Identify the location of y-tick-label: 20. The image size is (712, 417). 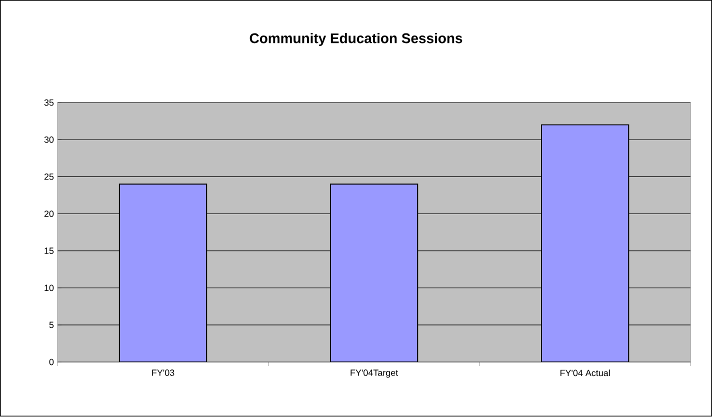
(49, 214).